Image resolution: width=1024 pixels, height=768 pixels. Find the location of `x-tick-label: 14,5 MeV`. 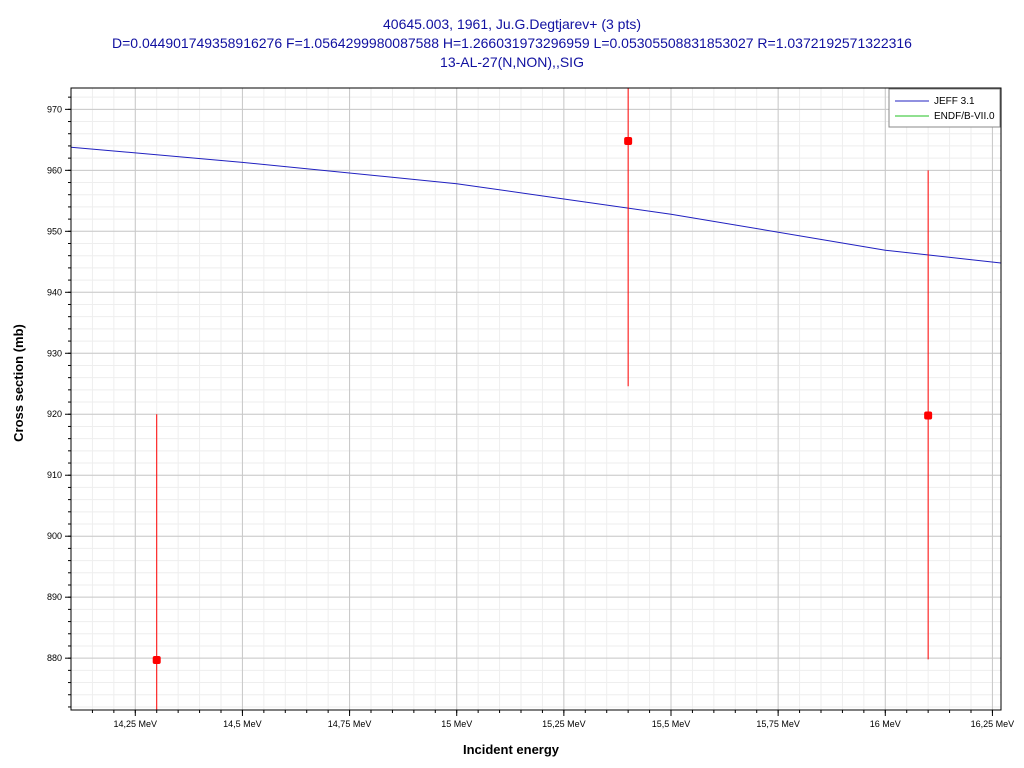

x-tick-label: 14,5 MeV is located at coordinates (242, 724).